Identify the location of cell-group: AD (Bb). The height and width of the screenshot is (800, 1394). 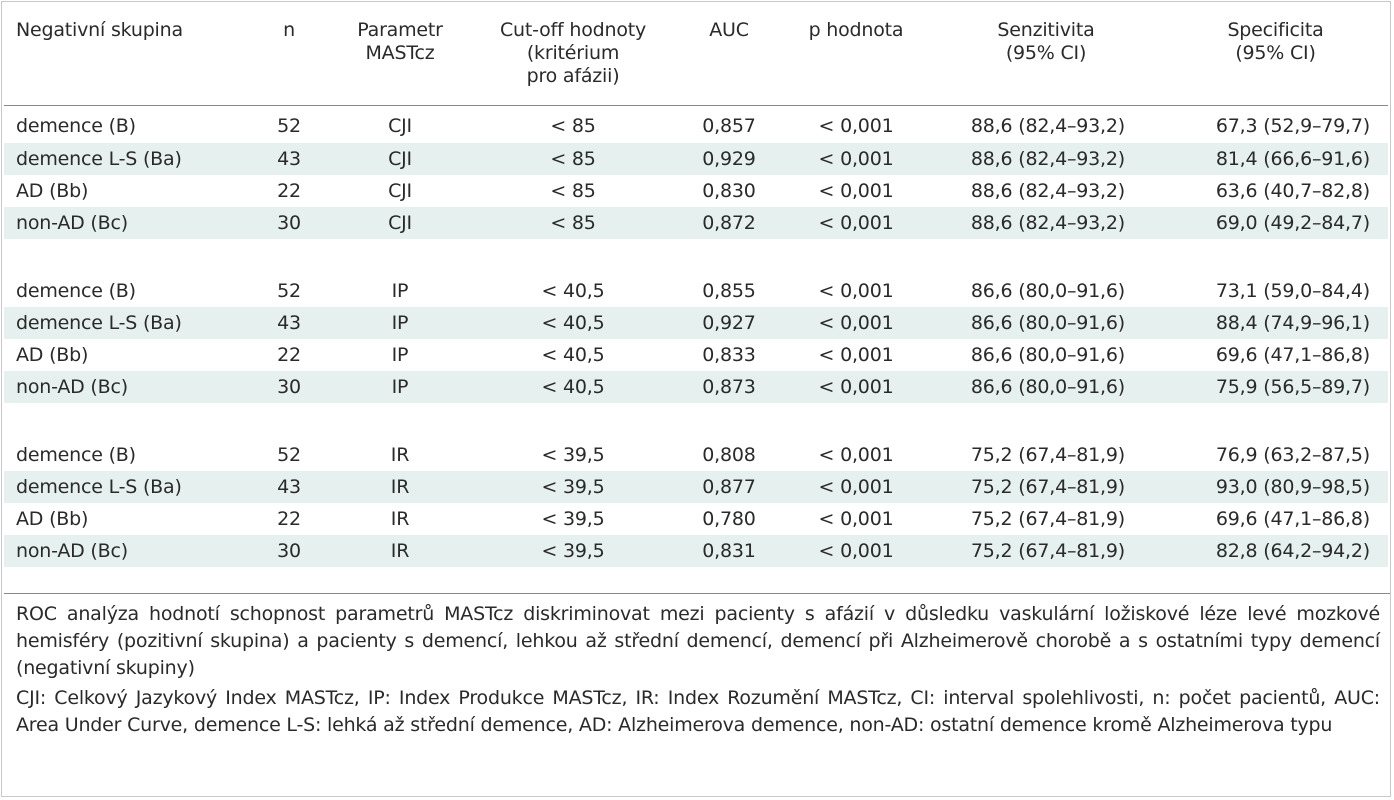
(52, 355).